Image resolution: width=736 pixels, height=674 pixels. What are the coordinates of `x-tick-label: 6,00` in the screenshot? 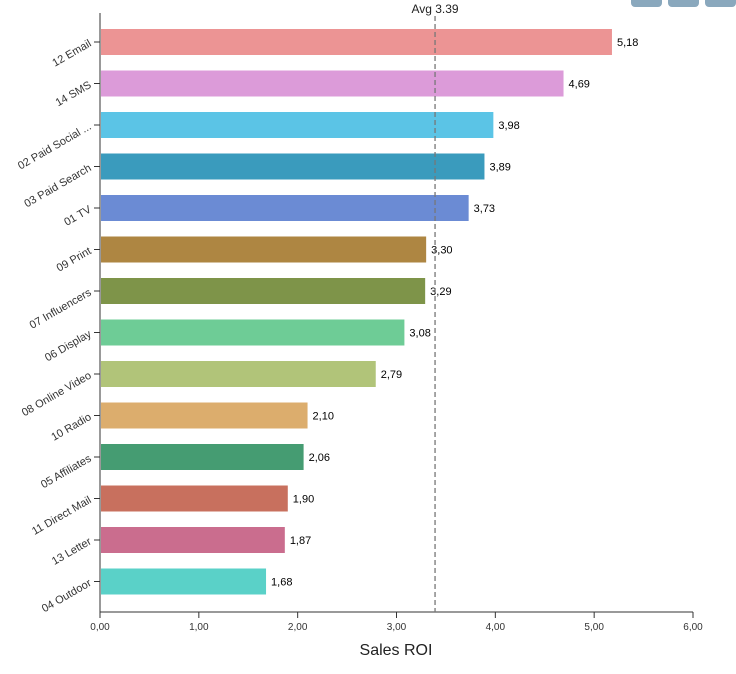 It's located at (693, 627).